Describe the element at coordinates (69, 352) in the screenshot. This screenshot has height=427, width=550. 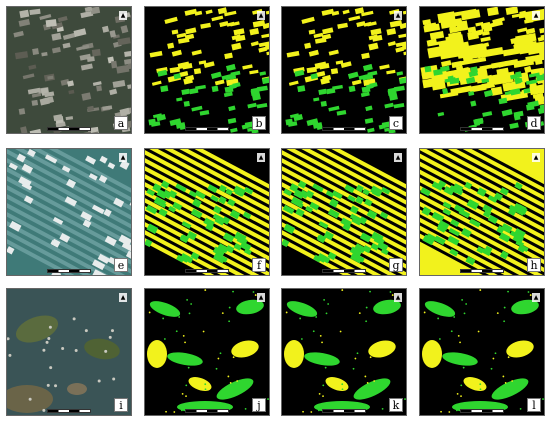
I see `panel-image: ▲ i` at that location.